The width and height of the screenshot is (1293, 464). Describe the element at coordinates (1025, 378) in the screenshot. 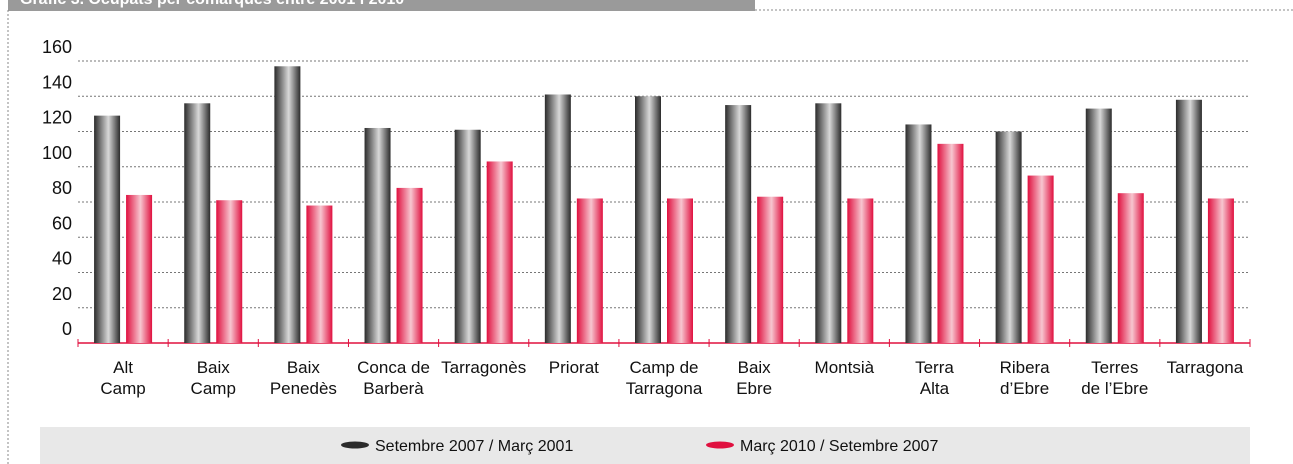

I see `x-tick-label: Ribera d’Ebre` at that location.